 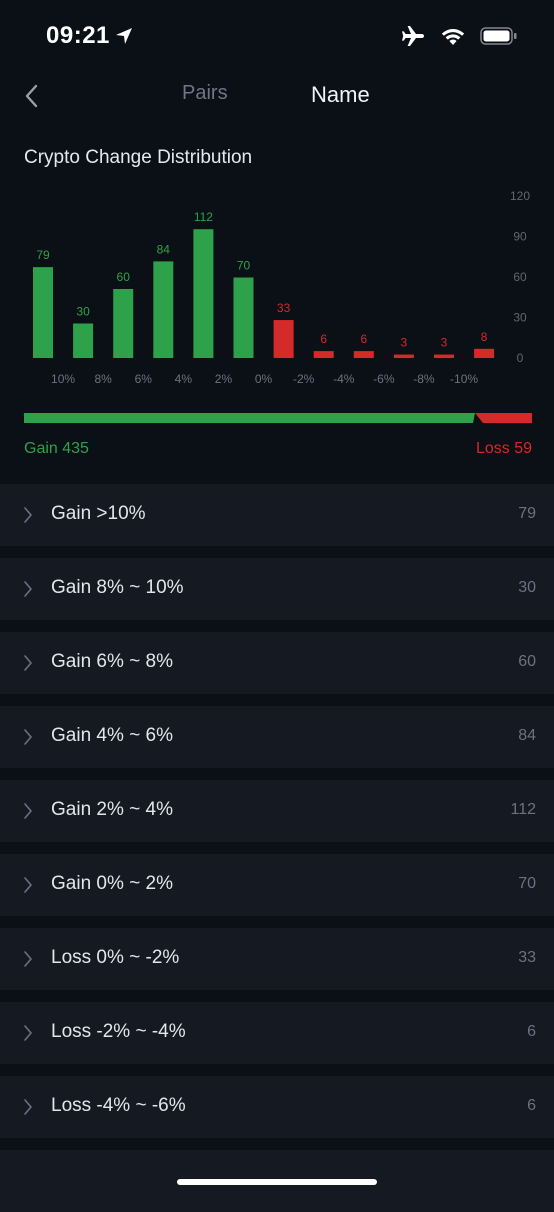 I want to click on bar-value-label: 33, so click(x=284, y=308).